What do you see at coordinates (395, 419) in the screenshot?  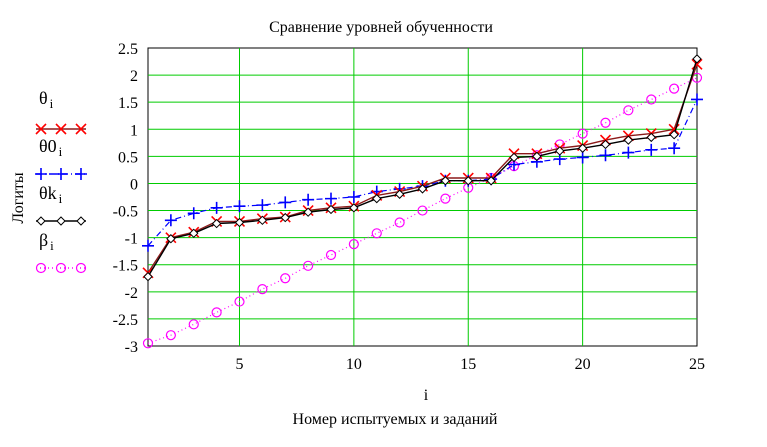 I see `x-axis-label: Номер испытуемых и заданий` at bounding box center [395, 419].